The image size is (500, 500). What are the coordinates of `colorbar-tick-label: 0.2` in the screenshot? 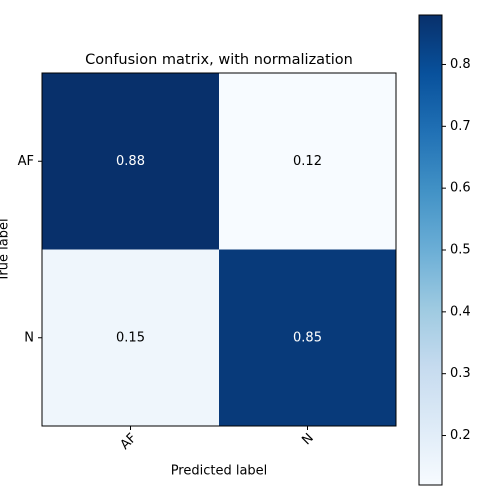 It's located at (460, 435).